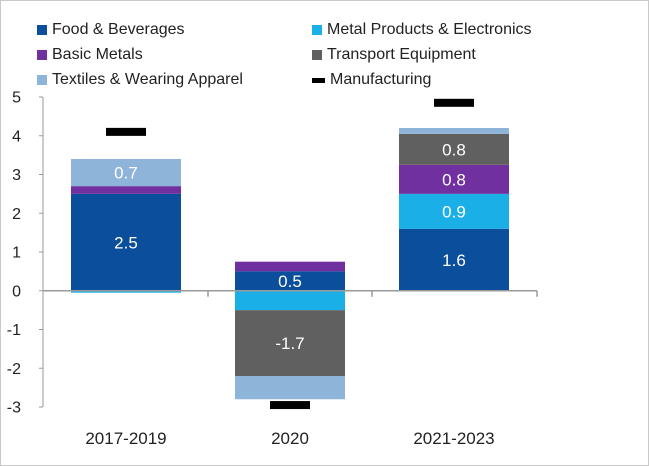  I want to click on manufacturing-marker-2020, so click(290, 405).